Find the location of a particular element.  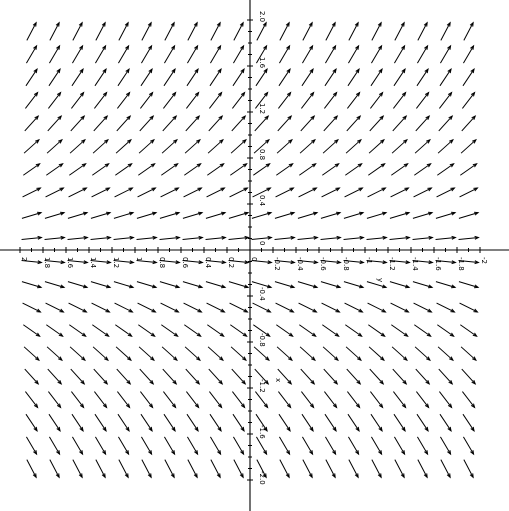

x-tick-label: 0.6 is located at coordinates (185, 263).